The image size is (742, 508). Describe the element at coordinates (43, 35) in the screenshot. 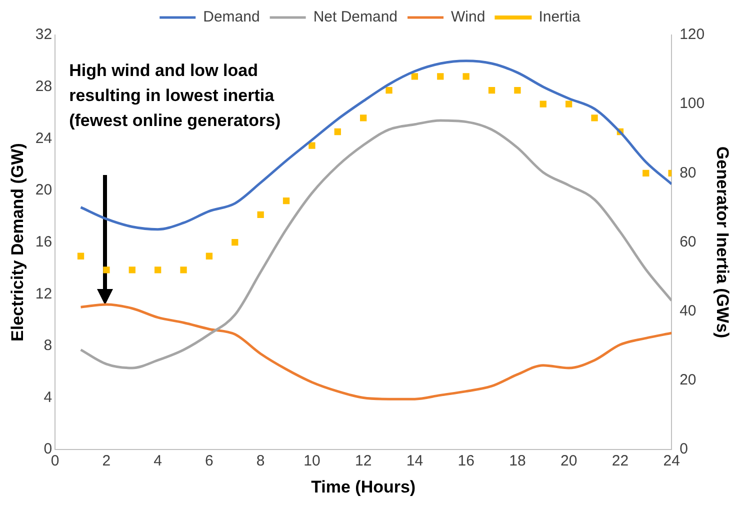

I see `y-tick-label: 32` at that location.